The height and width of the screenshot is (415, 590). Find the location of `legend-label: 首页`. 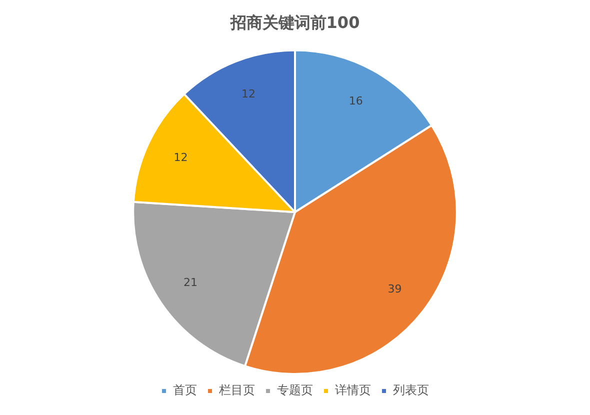

legend-label: 首页 is located at coordinates (185, 390).